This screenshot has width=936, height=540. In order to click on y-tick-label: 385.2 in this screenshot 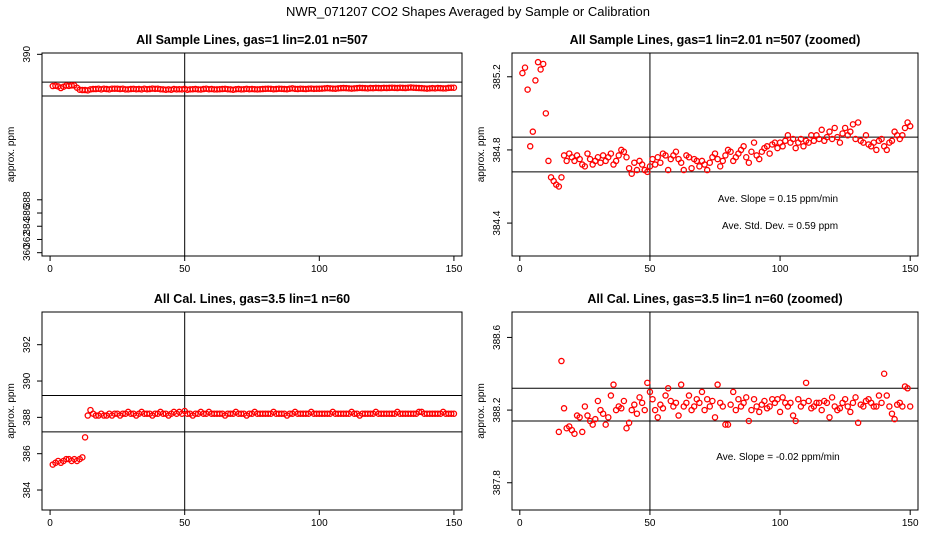, I will do `click(497, 76)`.